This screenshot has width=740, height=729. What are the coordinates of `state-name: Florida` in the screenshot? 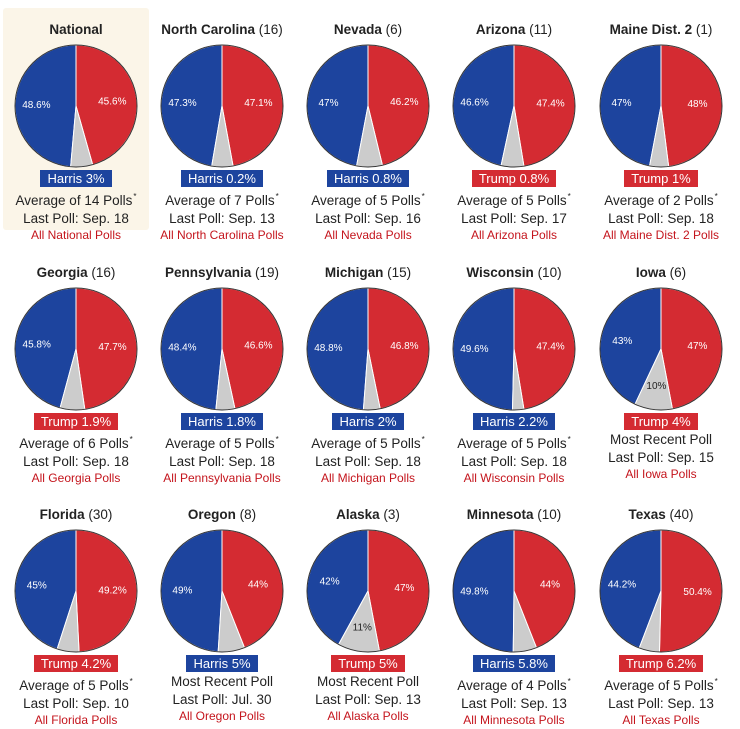 It's located at (62, 514).